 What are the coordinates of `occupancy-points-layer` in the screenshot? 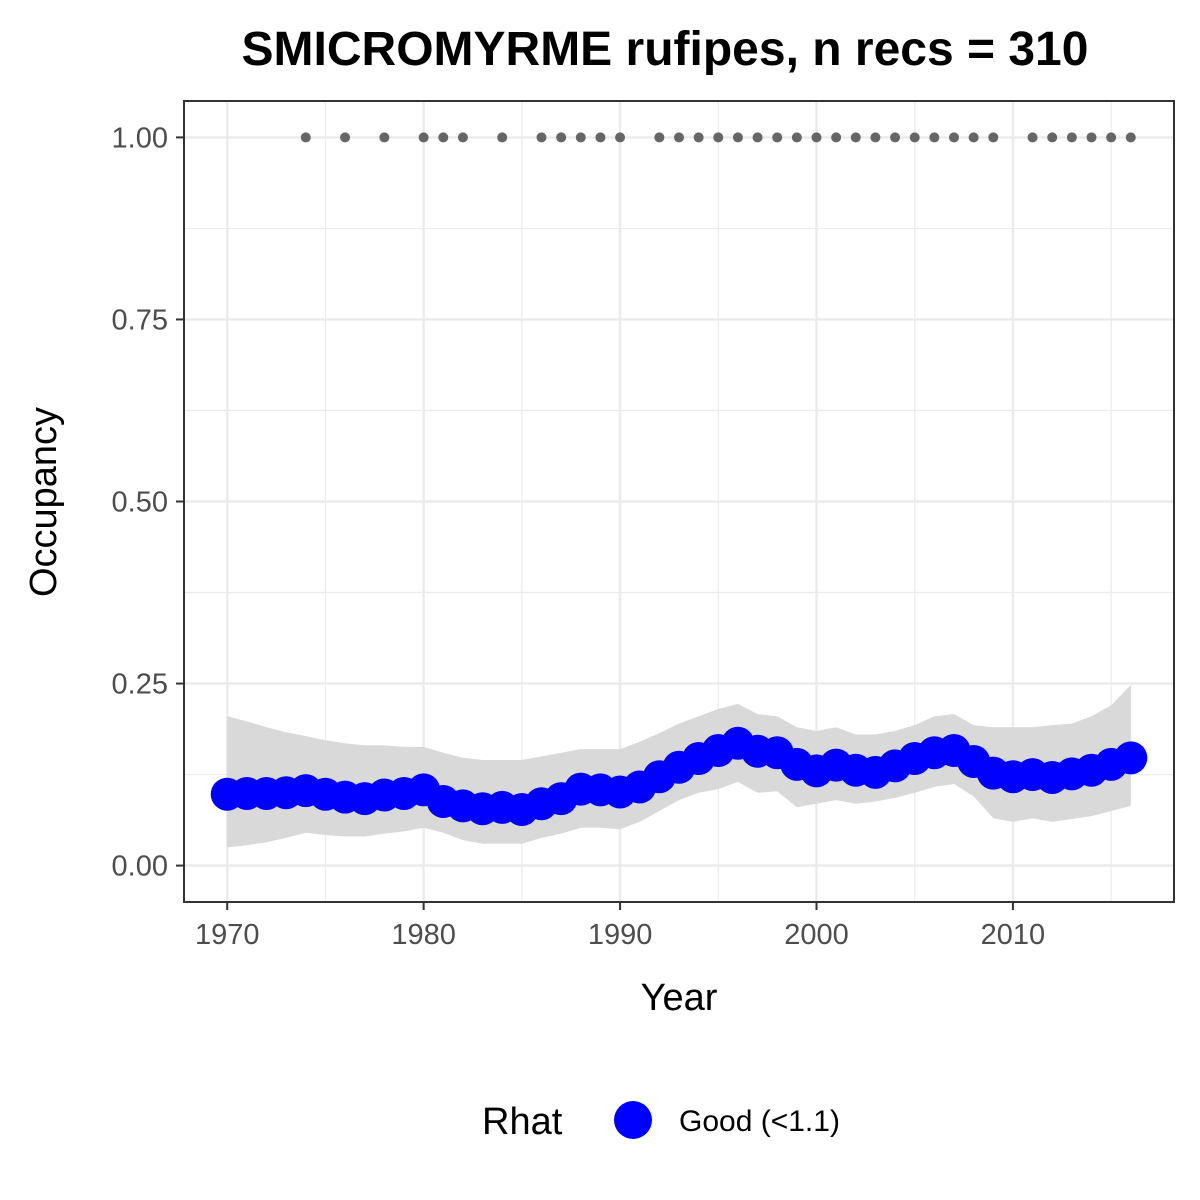 It's located at (679, 776).